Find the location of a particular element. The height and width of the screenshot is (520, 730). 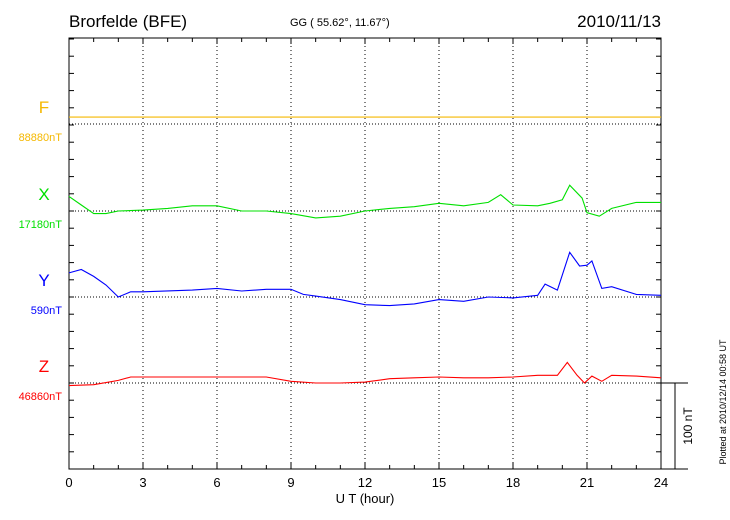

scale-label: 100 nT is located at coordinates (688, 426).